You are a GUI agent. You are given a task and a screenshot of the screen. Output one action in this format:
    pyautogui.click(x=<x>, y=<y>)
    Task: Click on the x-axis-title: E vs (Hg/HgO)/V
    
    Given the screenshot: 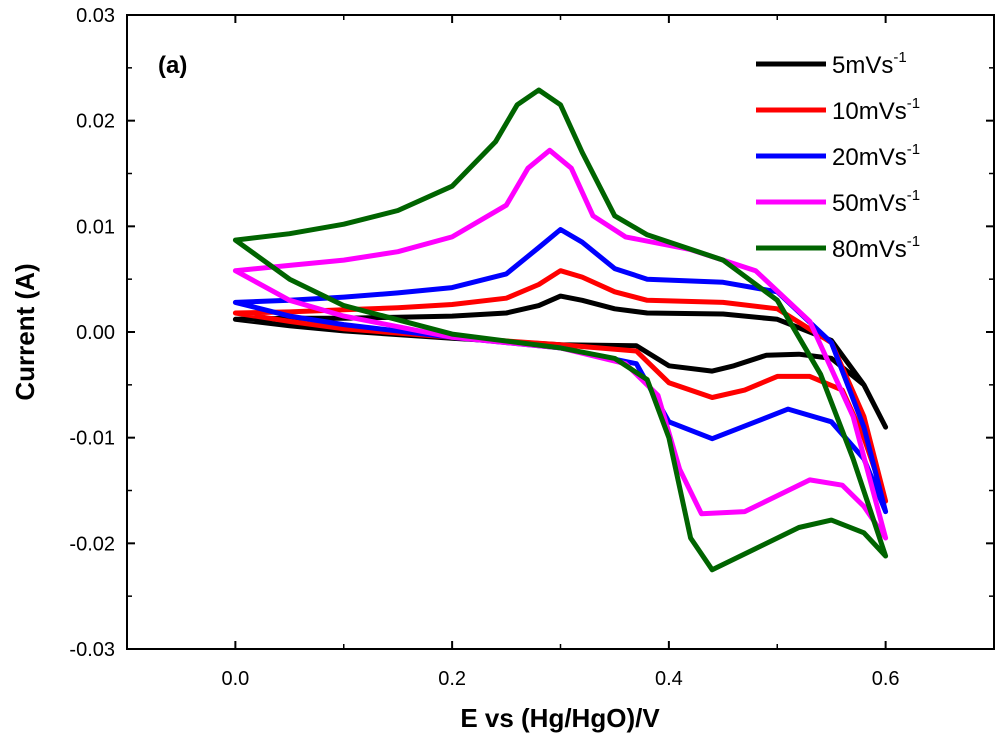 What is the action you would take?
    pyautogui.click(x=560, y=718)
    